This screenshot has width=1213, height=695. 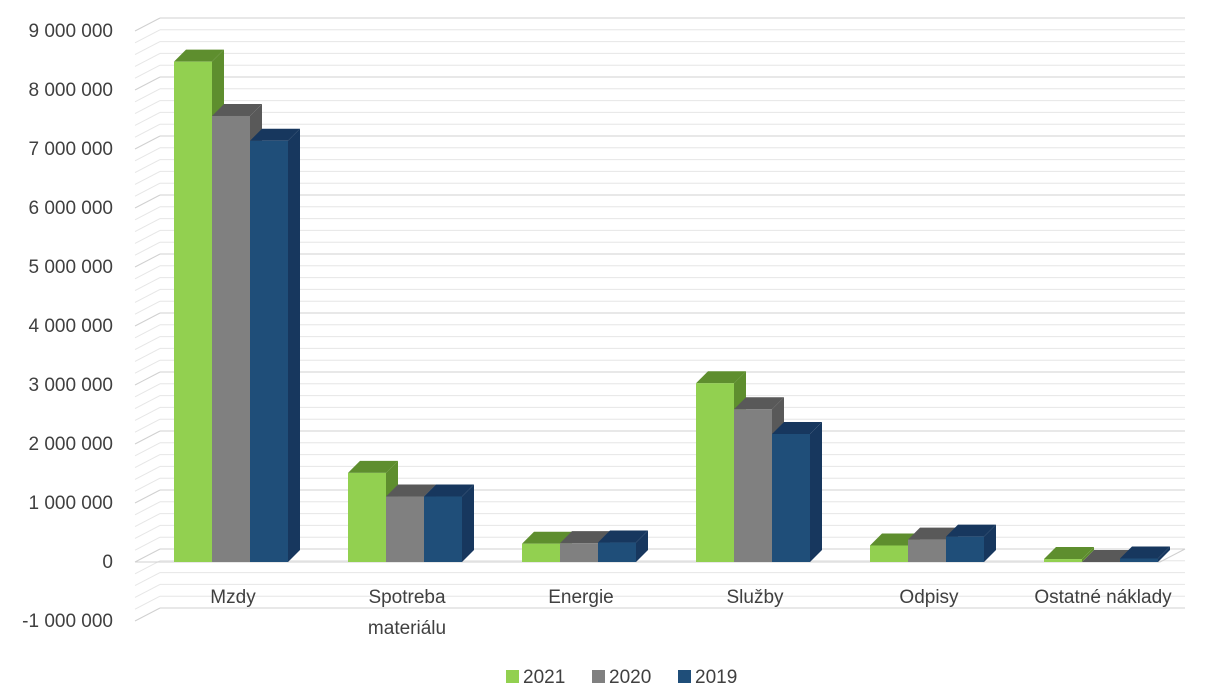 I want to click on y-tick-label: 0, so click(x=107, y=562).